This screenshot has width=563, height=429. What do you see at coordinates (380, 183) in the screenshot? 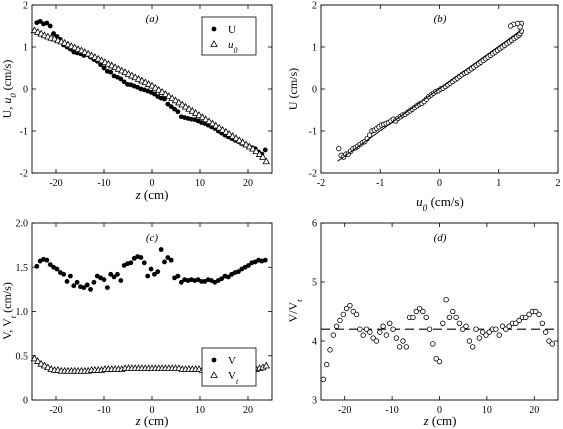
I see `x-tick-label: -1` at bounding box center [380, 183].